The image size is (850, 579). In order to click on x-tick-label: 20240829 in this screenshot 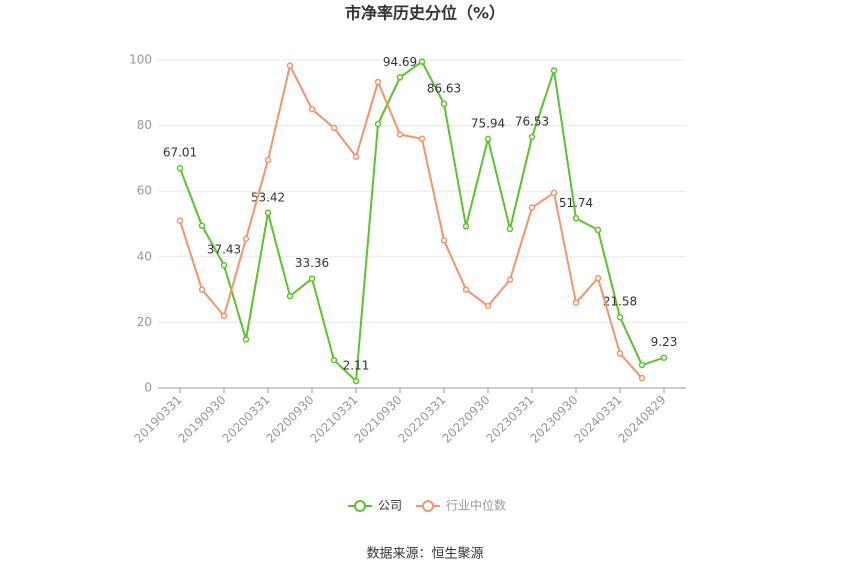, I will do `click(642, 419)`.